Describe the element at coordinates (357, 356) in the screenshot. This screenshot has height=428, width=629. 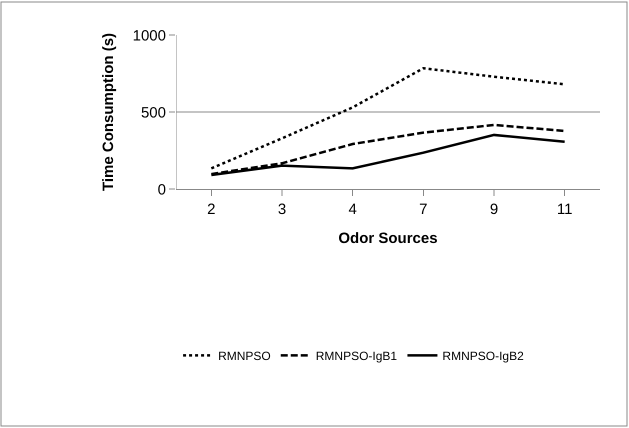
I see `legend-label: RMNPSO-IgB1` at that location.